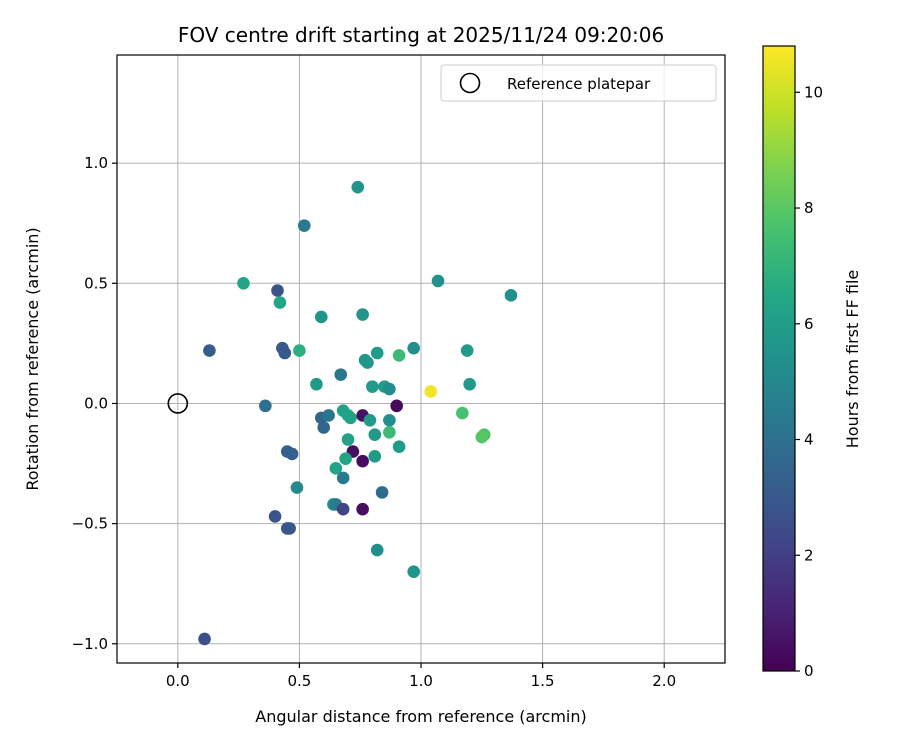 Image resolution: width=900 pixels, height=750 pixels. What do you see at coordinates (809, 208) in the screenshot?
I see `colorbar-tick-label: 8` at bounding box center [809, 208].